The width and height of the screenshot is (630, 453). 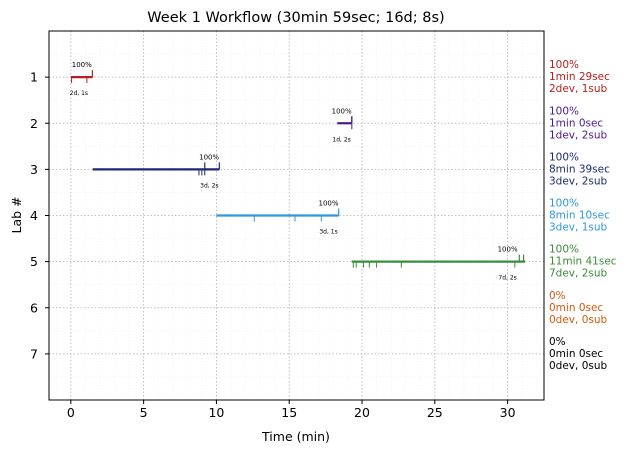 I want to click on lab-4-summary-line: 3dev, 1sub, so click(x=578, y=228).